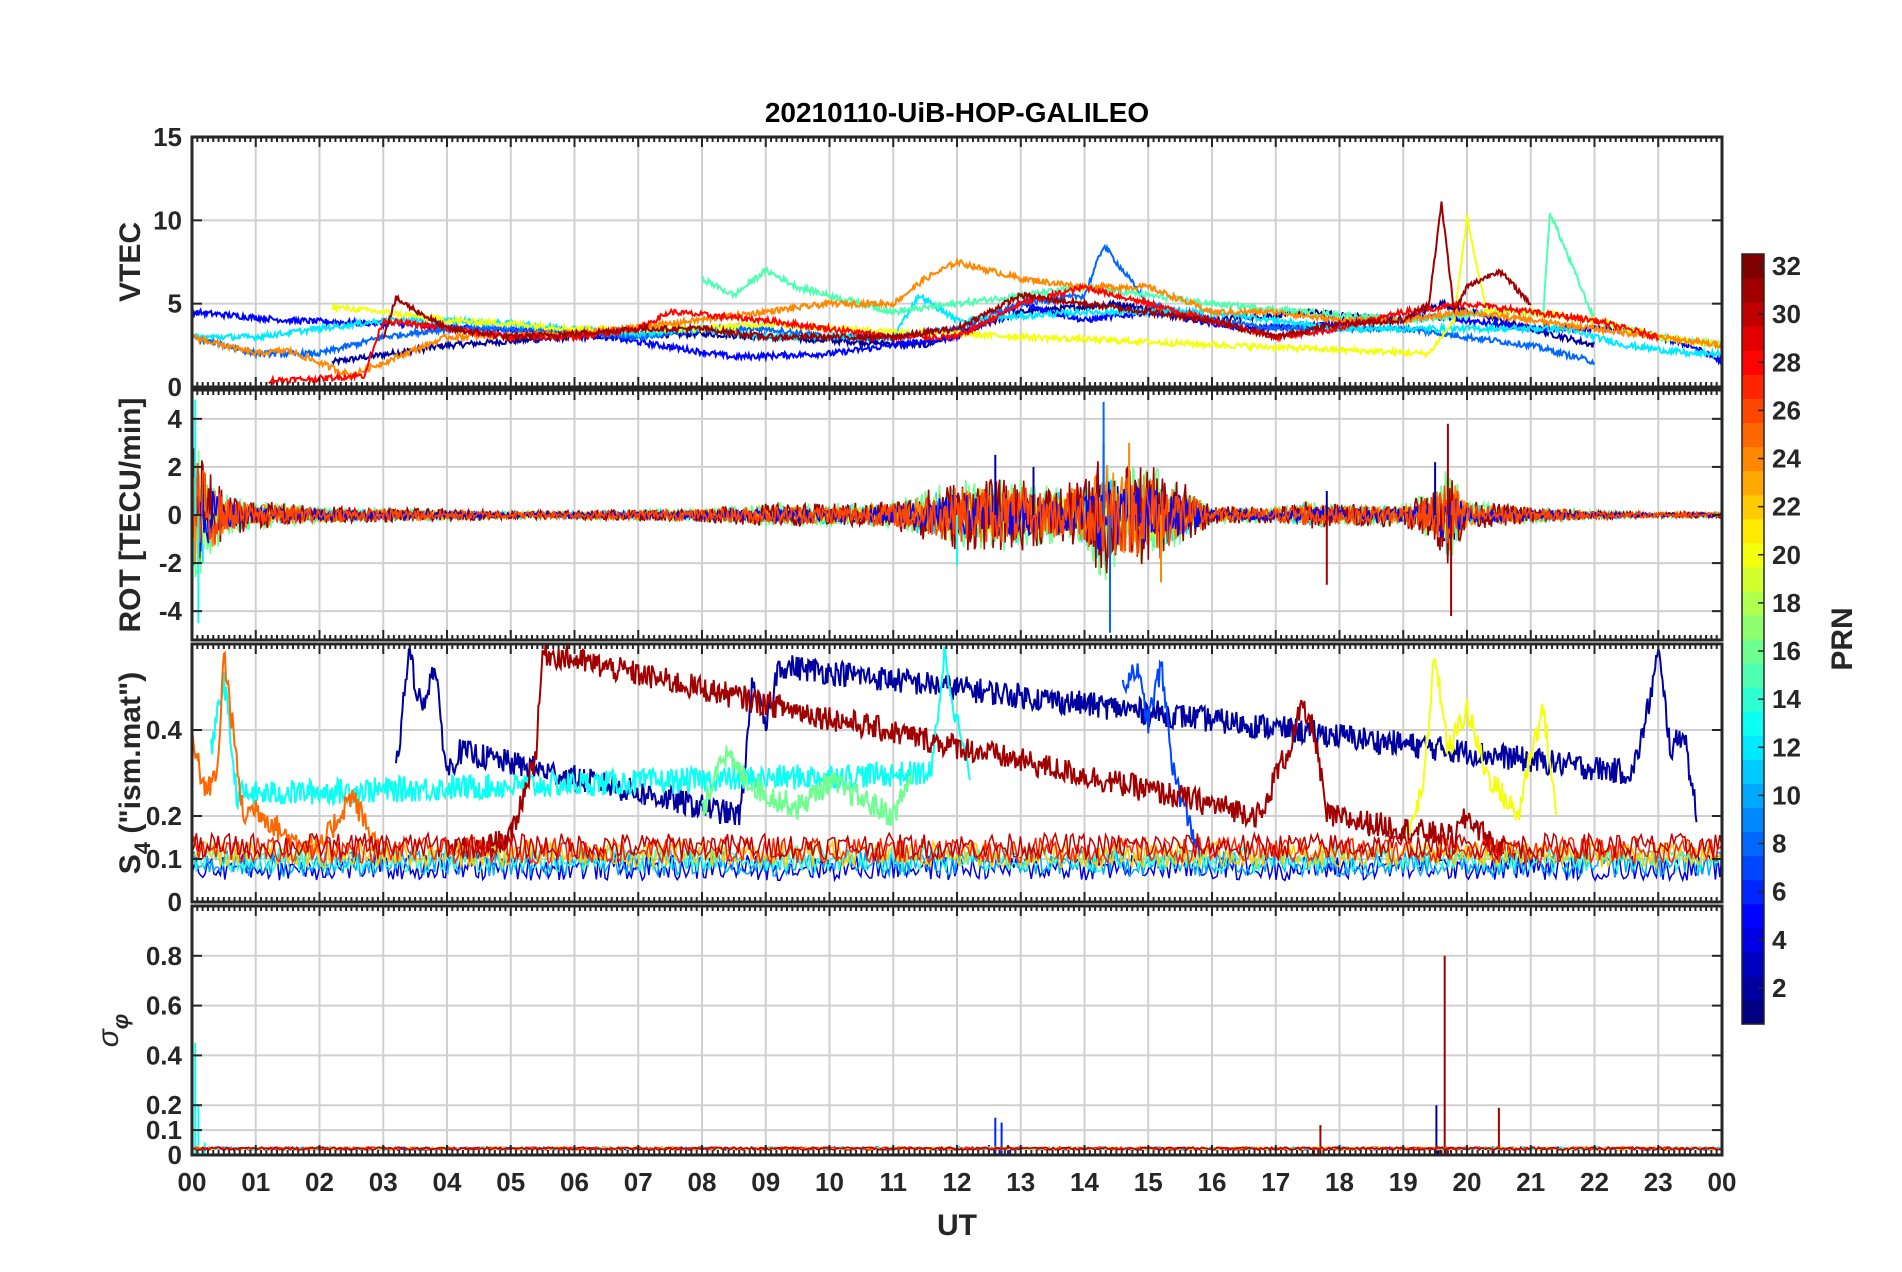 This screenshot has width=1902, height=1272. I want to click on x-tick-label: 18, so click(1339, 1182).